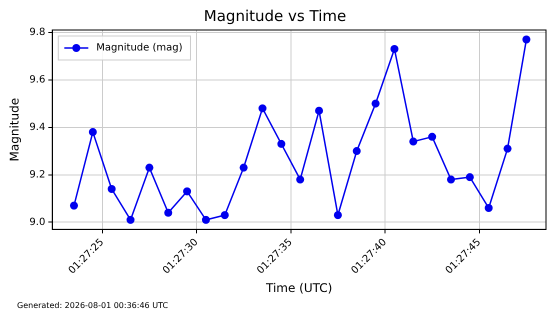 The width and height of the screenshot is (560, 314). I want to click on y-tick-label: 9.0, so click(37, 222).